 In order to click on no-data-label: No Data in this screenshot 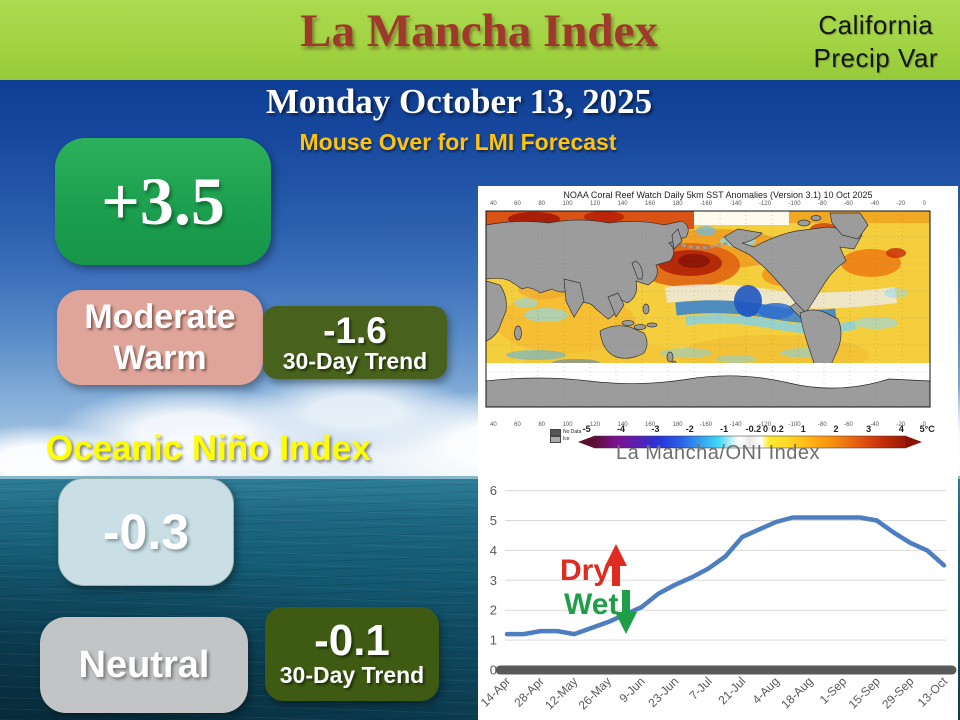, I will do `click(572, 432)`.